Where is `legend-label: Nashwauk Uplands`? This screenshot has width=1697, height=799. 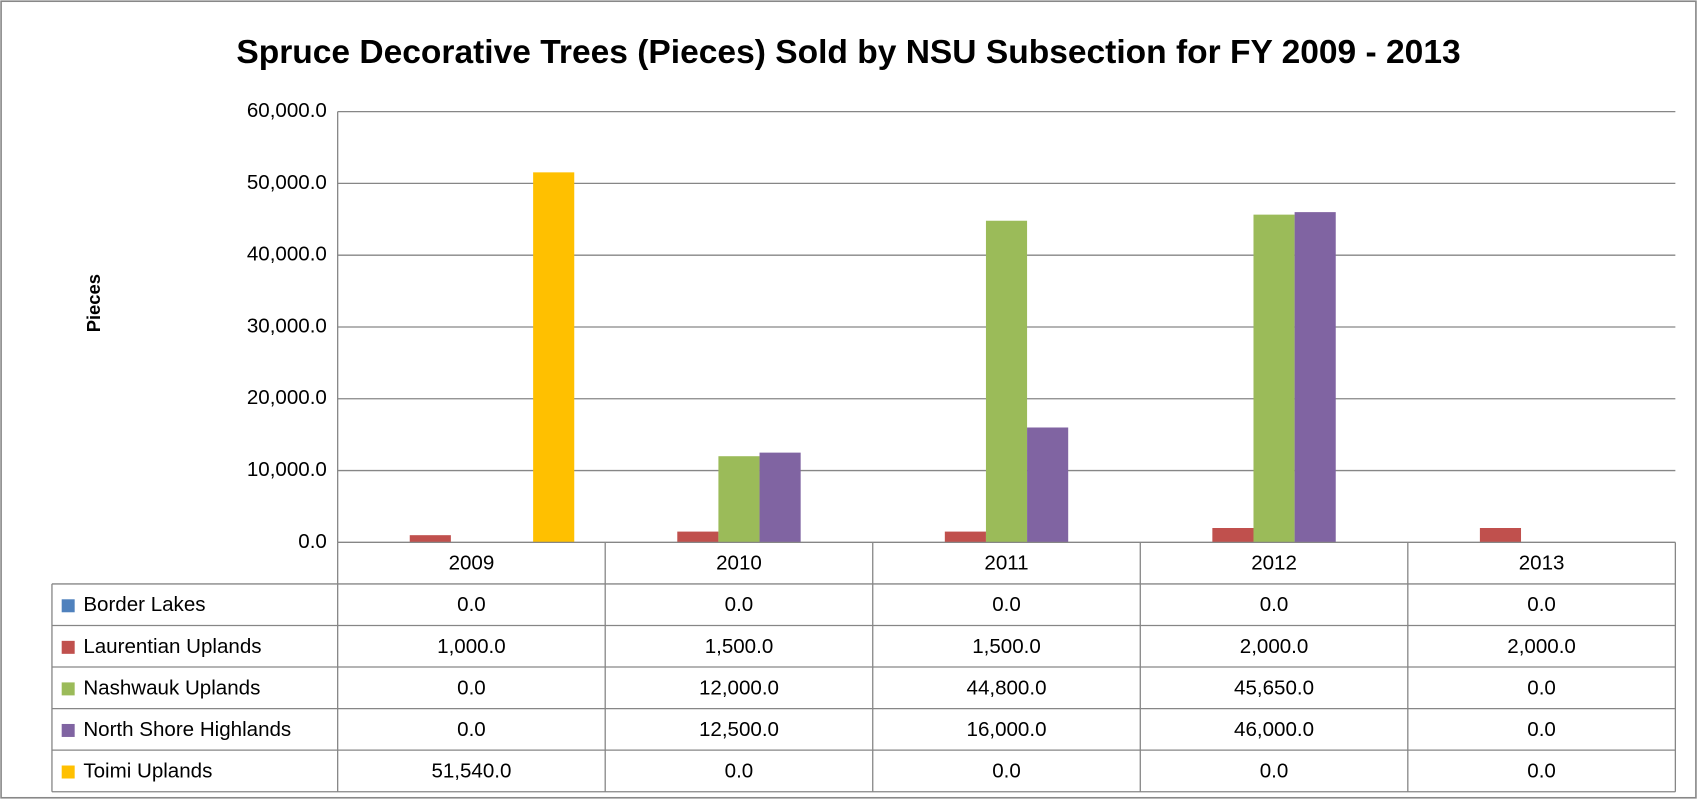 legend-label: Nashwauk Uplands is located at coordinates (171, 687).